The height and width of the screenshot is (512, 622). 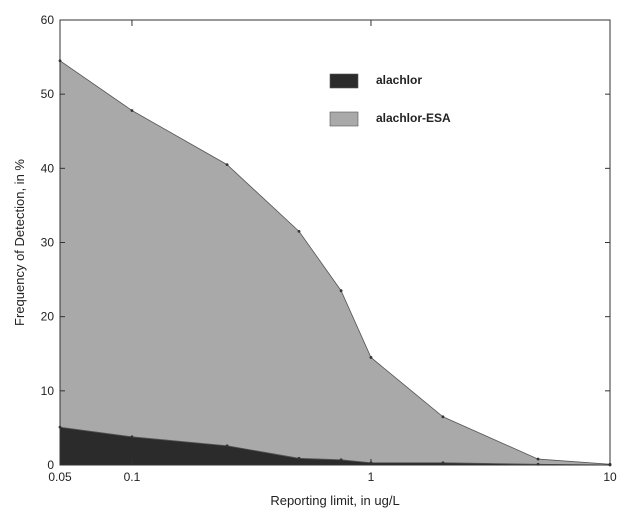 I want to click on legend-swatch-alachlor-esa, so click(x=344, y=119).